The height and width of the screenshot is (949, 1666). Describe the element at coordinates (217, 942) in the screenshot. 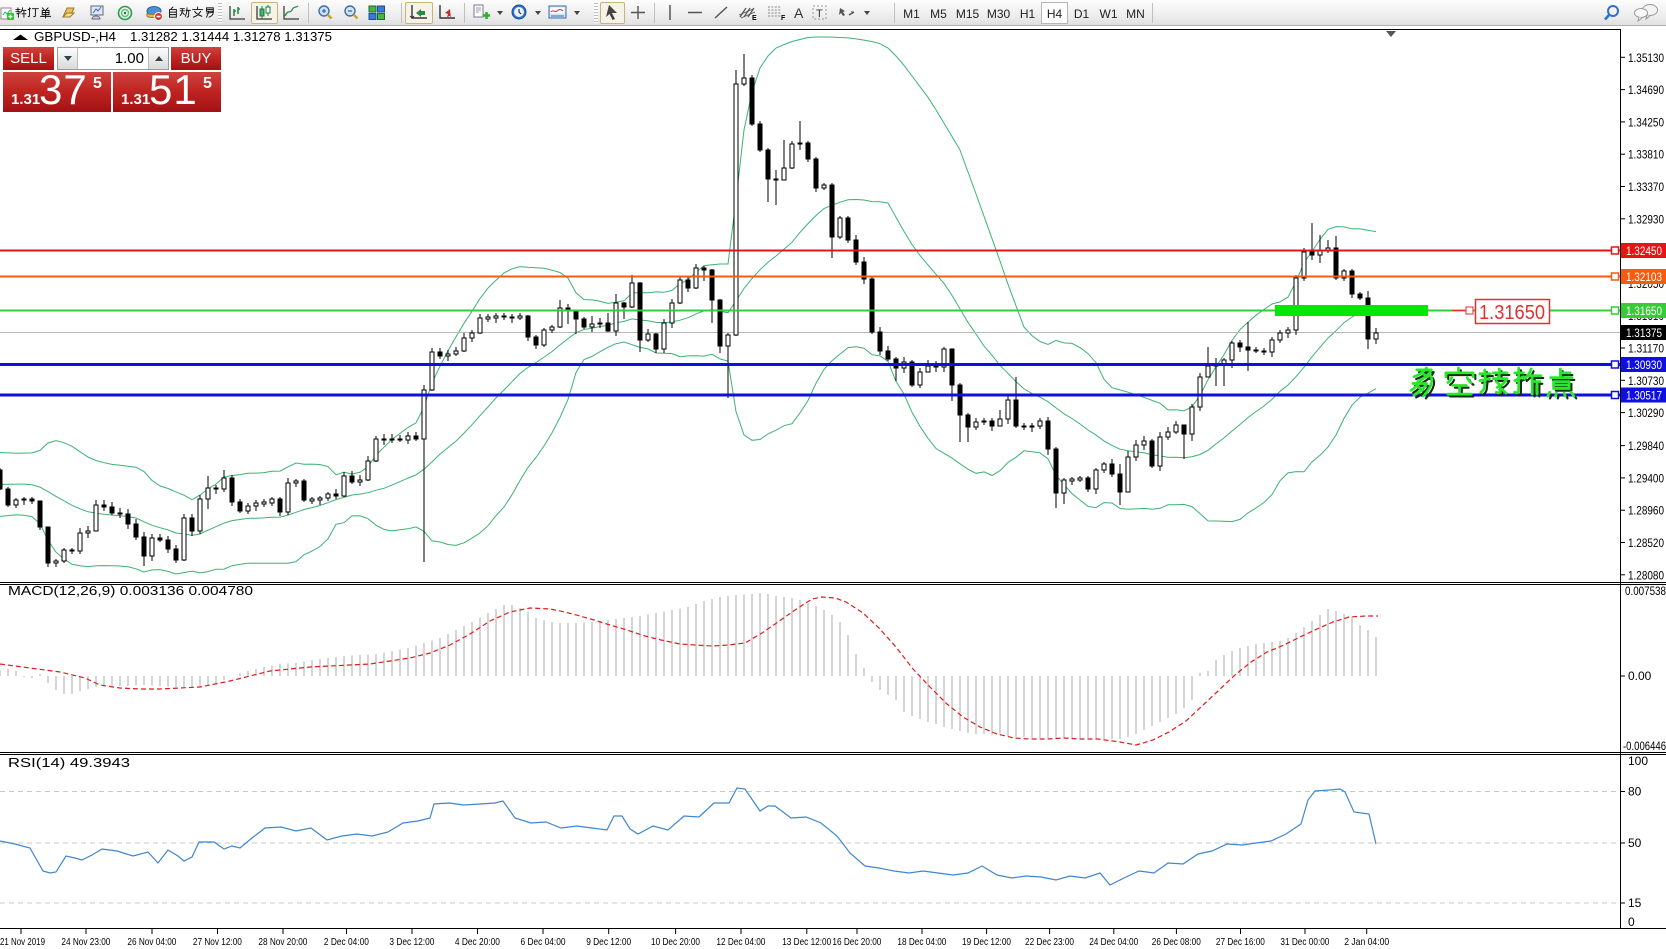

I see `svg-text: 27 Nov 12:00` at that location.